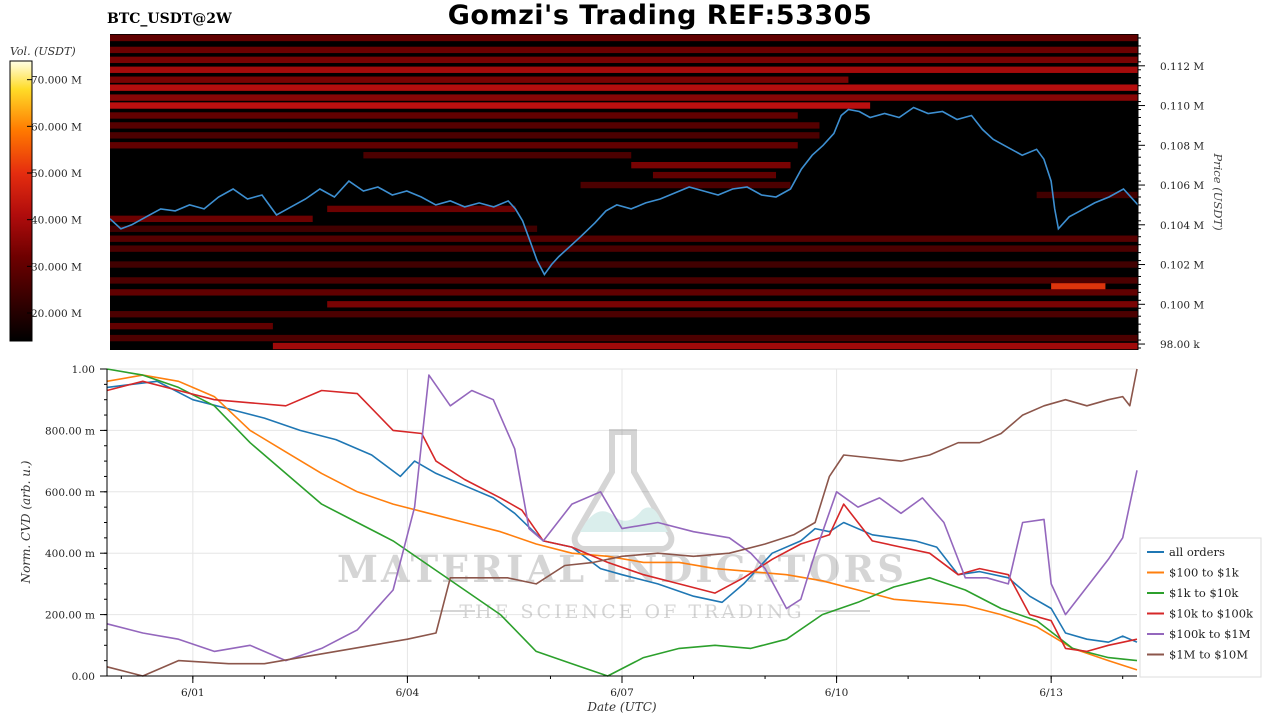 Image resolution: width=1280 pixels, height=720 pixels. I want to click on cvd-x-tick-label: 6/04, so click(408, 693).